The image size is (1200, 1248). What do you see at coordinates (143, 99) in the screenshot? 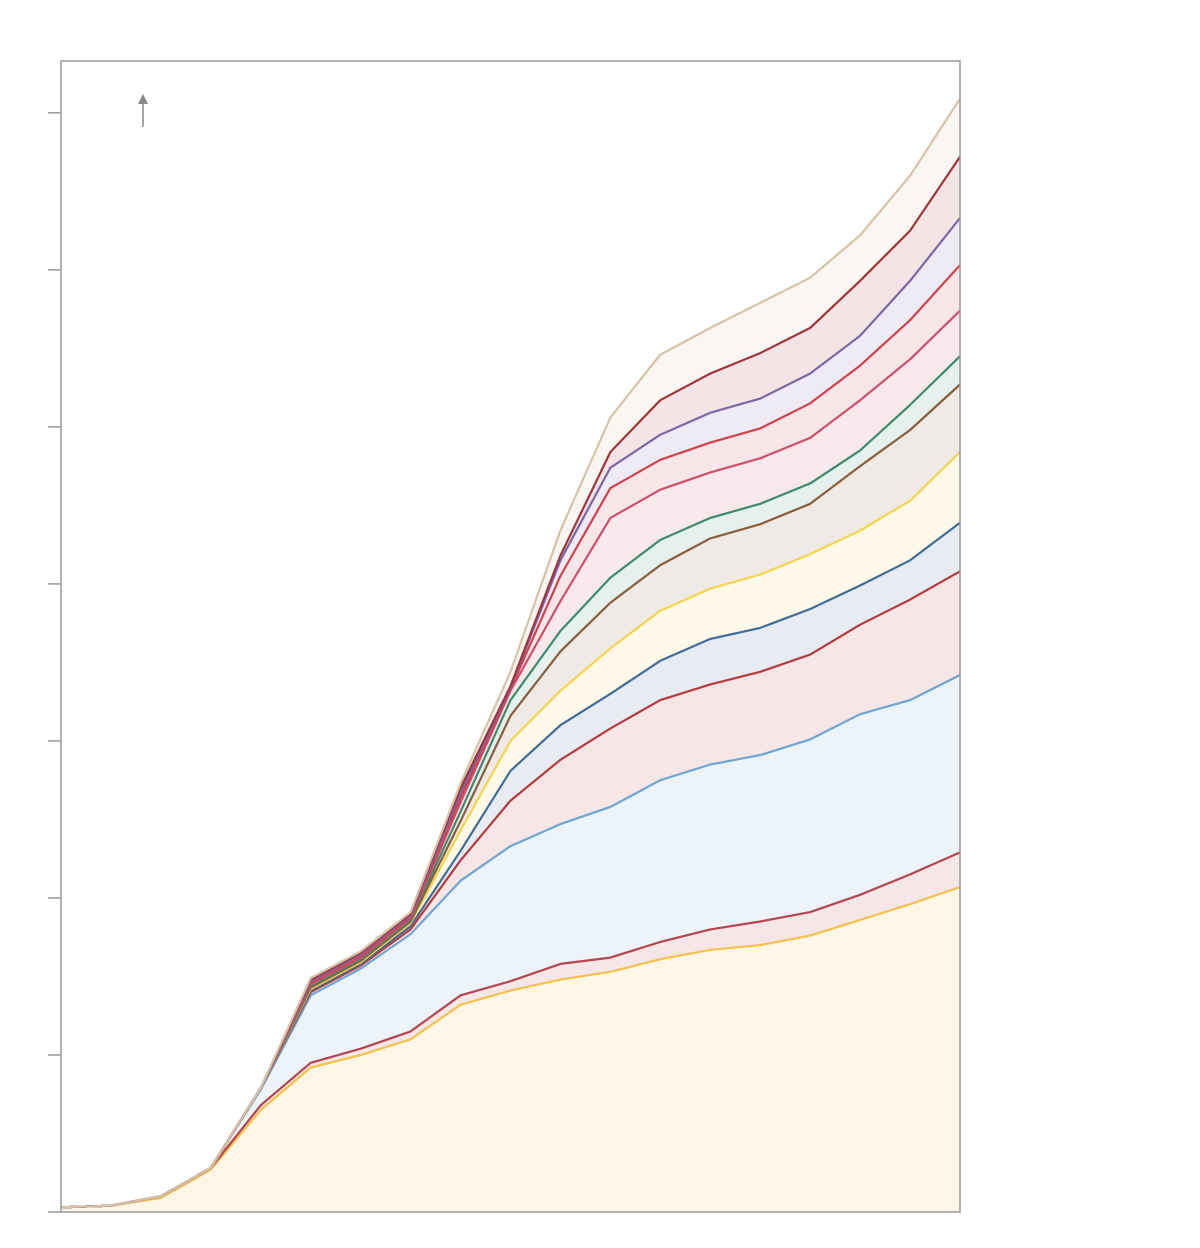
I see `arrow-head` at bounding box center [143, 99].